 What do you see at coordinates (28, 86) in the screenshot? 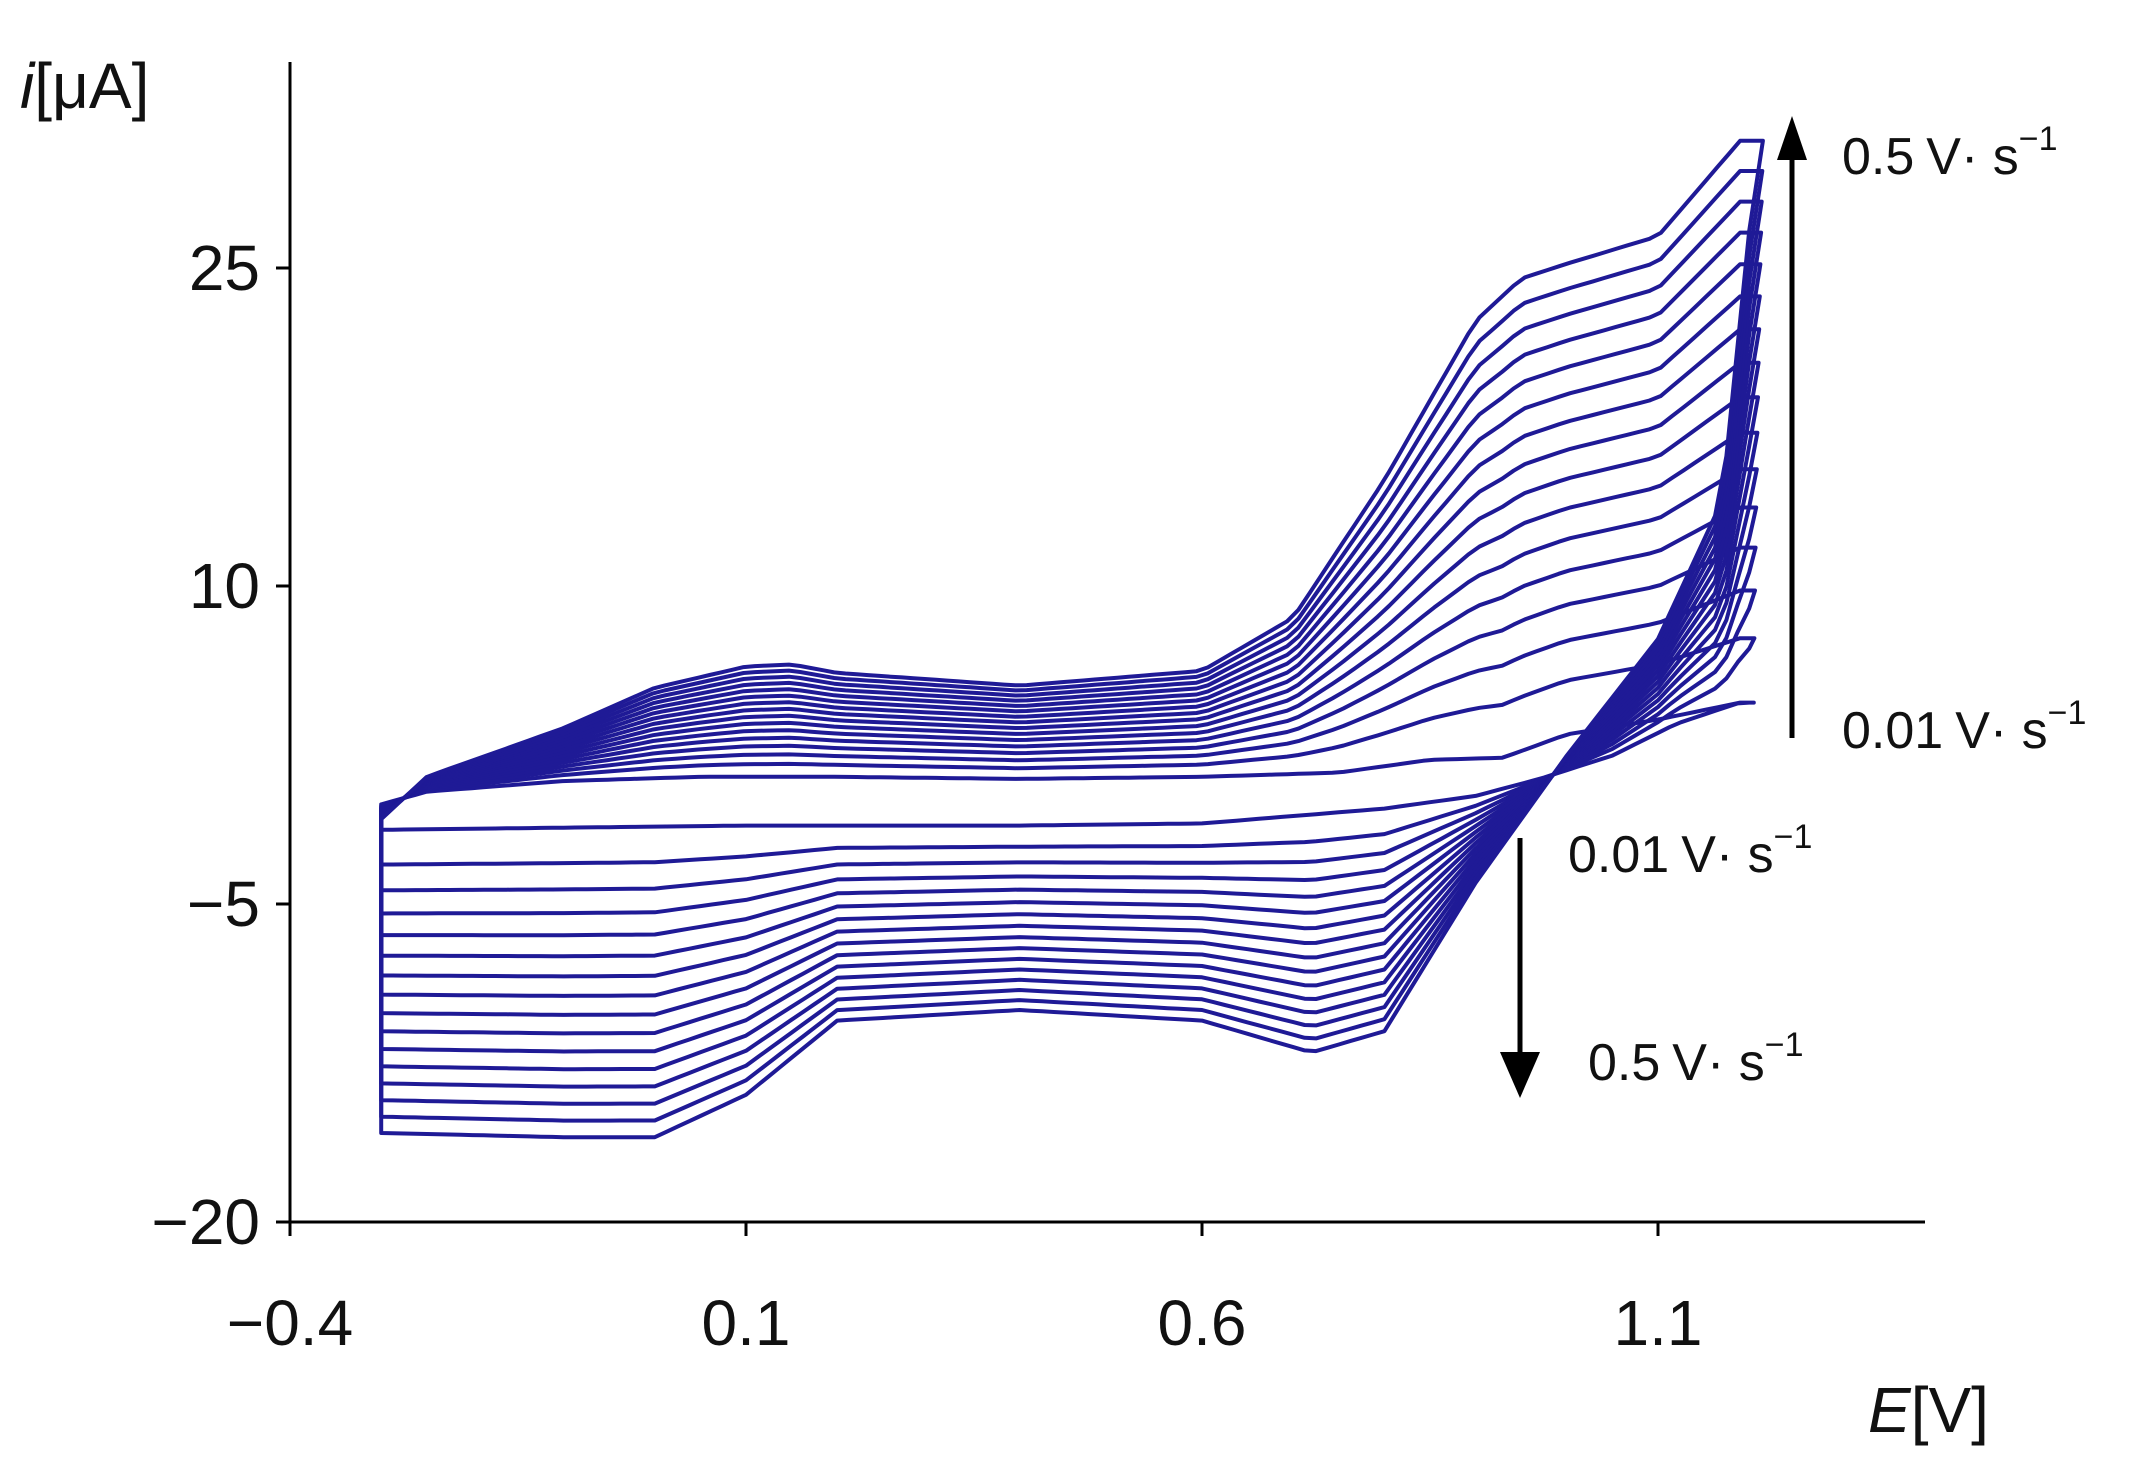
I see `y-axis-symbol: i` at bounding box center [28, 86].